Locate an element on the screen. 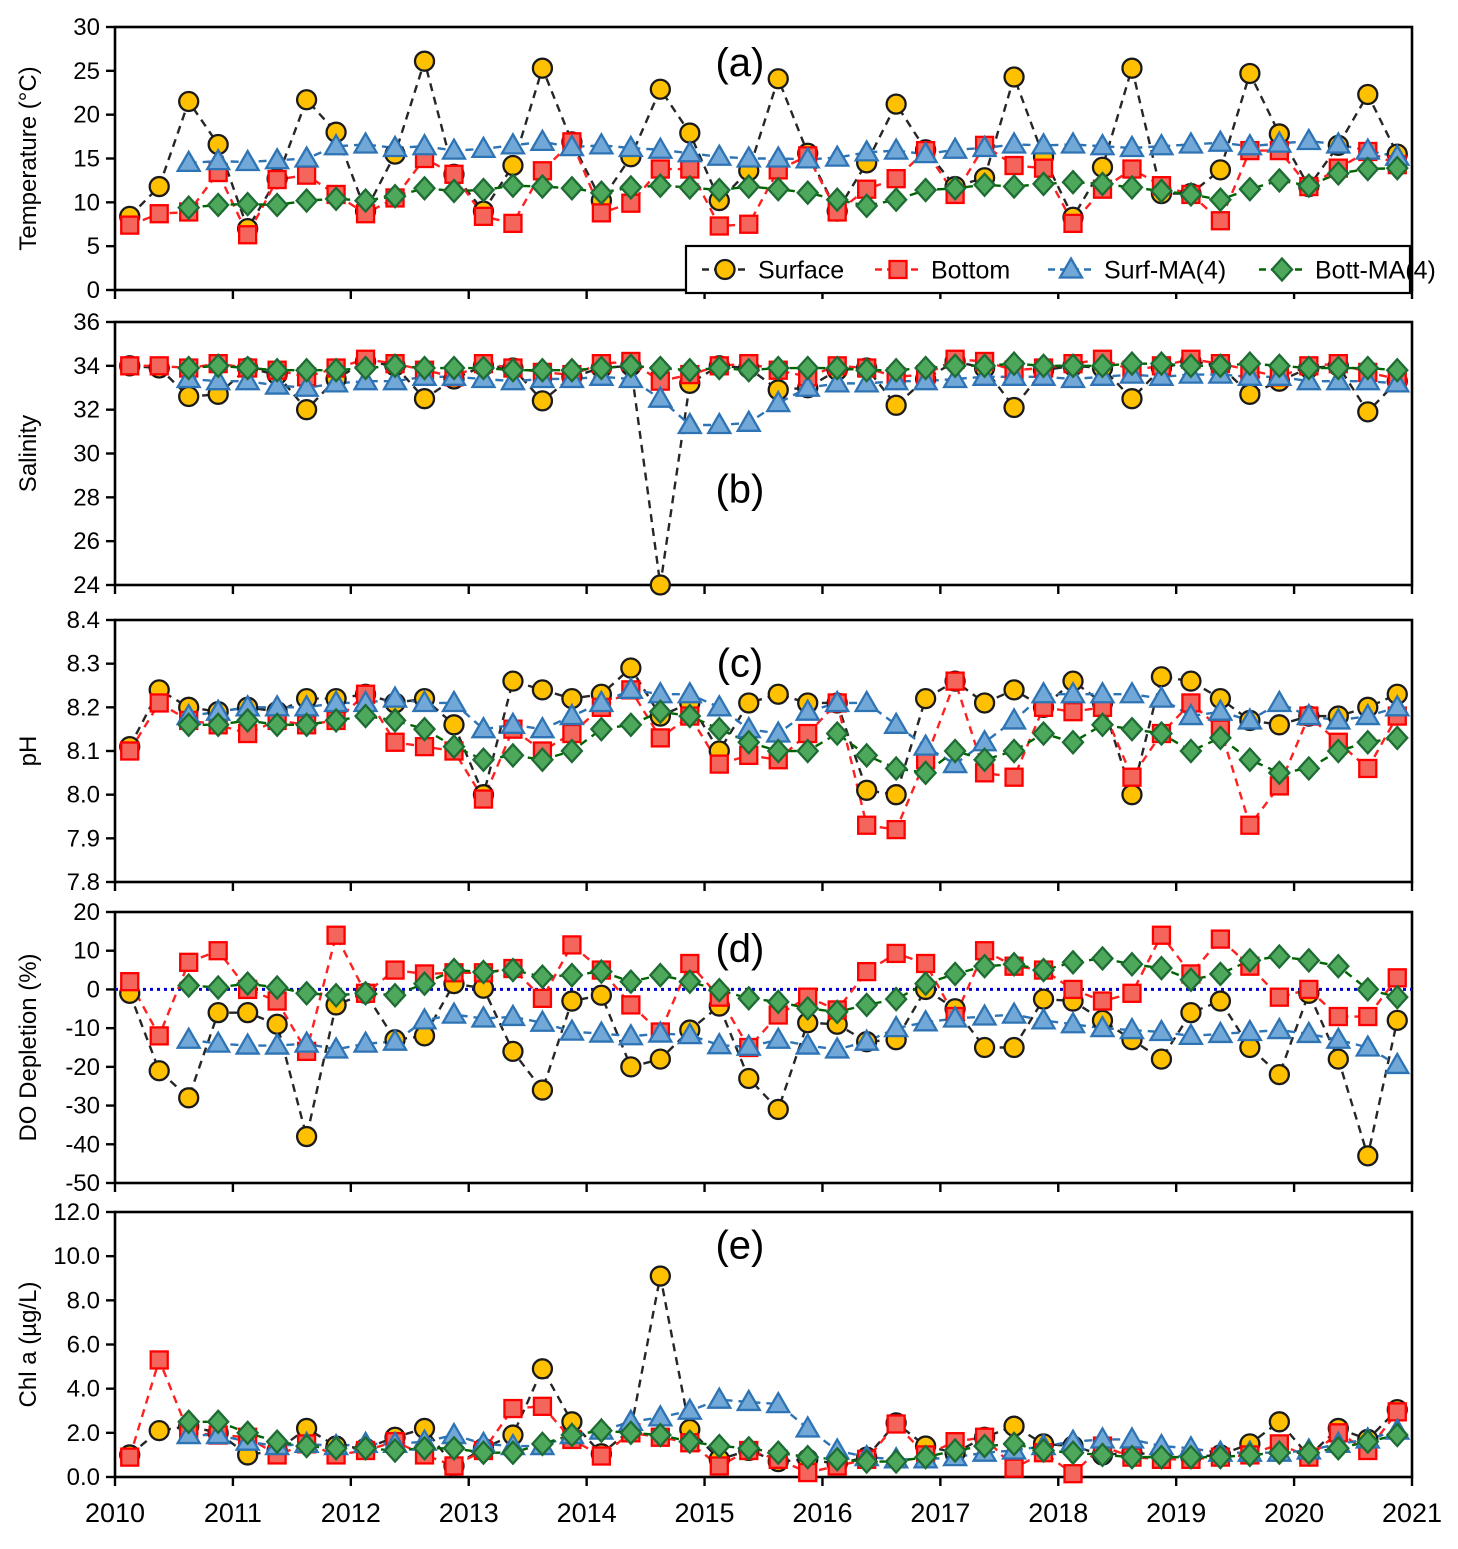  x-year-label: 2013 is located at coordinates (469, 1513).